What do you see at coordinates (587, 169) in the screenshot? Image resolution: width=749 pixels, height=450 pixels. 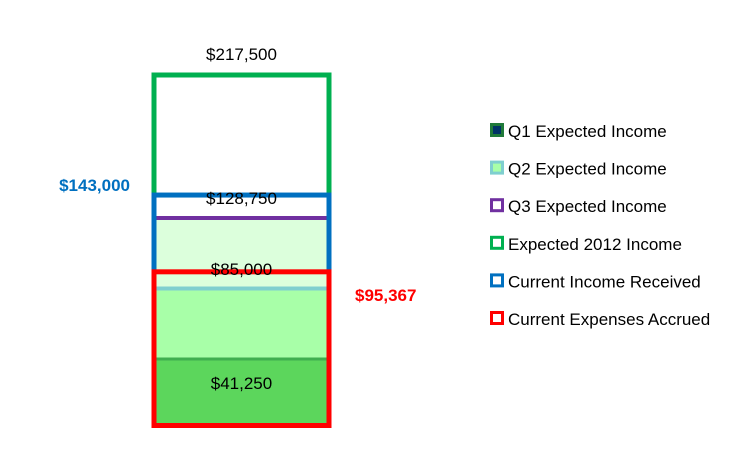 I see `legend-label-2: Q2 Expected Income` at bounding box center [587, 169].